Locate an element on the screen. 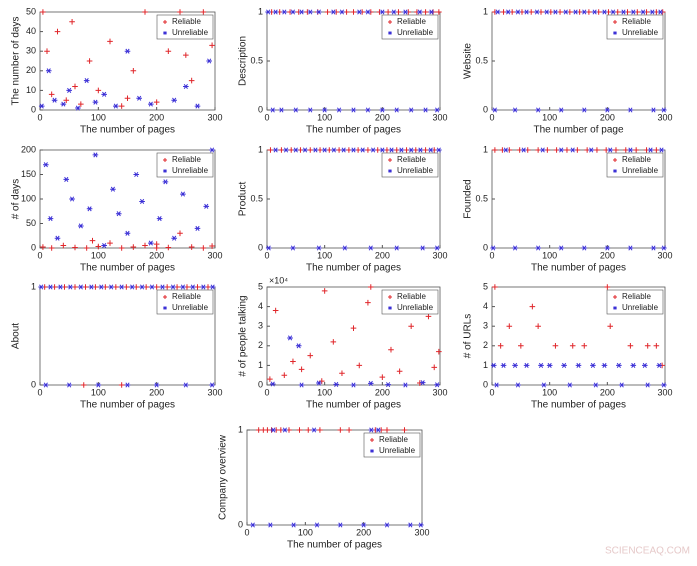  y-tick-label: 50 is located at coordinates (31, 11).